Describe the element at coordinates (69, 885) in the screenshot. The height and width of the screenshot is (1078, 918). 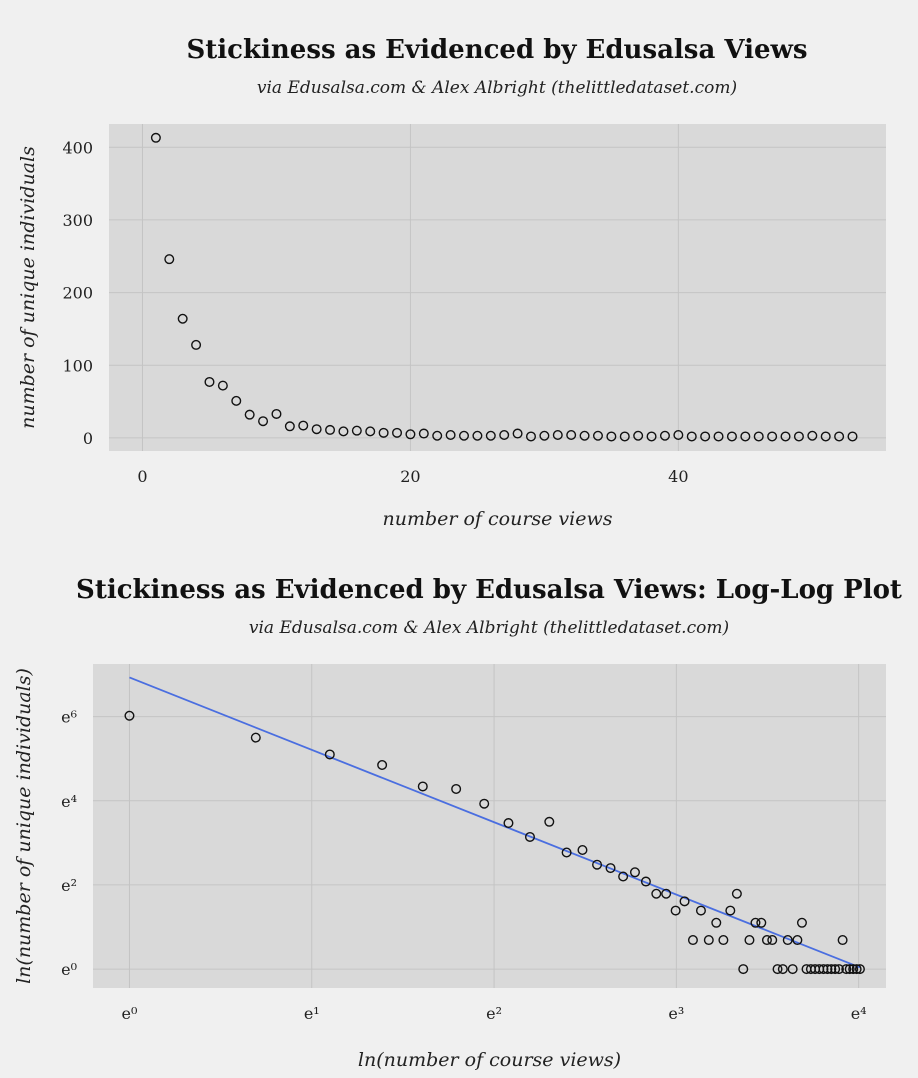
I see `y-tick-label: e²` at that location.